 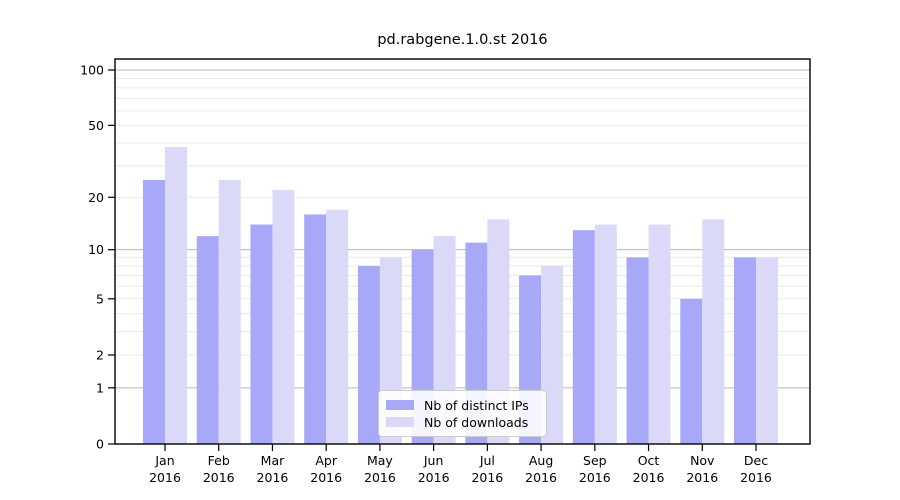 What do you see at coordinates (229, 311) in the screenshot?
I see `bar-downloads-feb` at bounding box center [229, 311].